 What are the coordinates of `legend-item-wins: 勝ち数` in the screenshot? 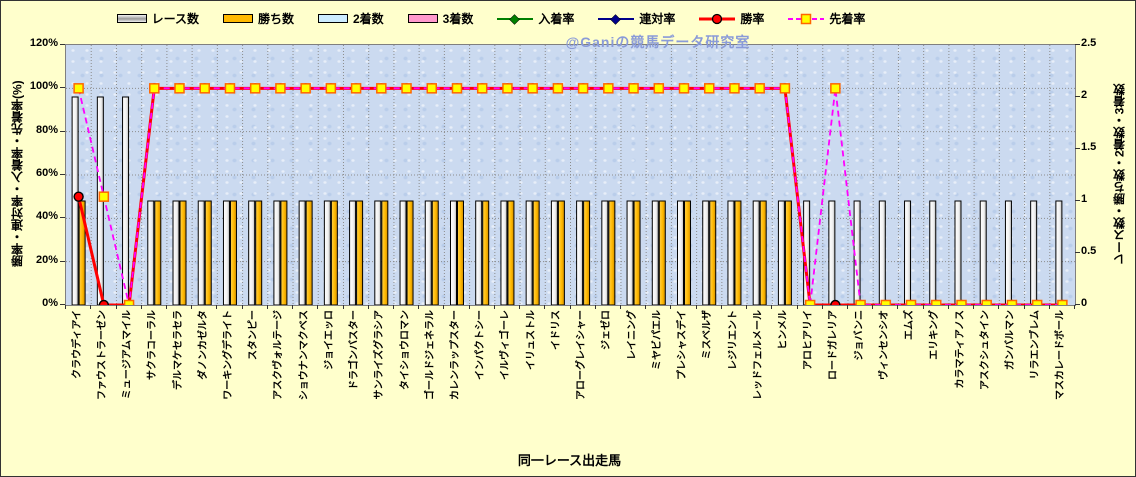 It's located at (258, 18).